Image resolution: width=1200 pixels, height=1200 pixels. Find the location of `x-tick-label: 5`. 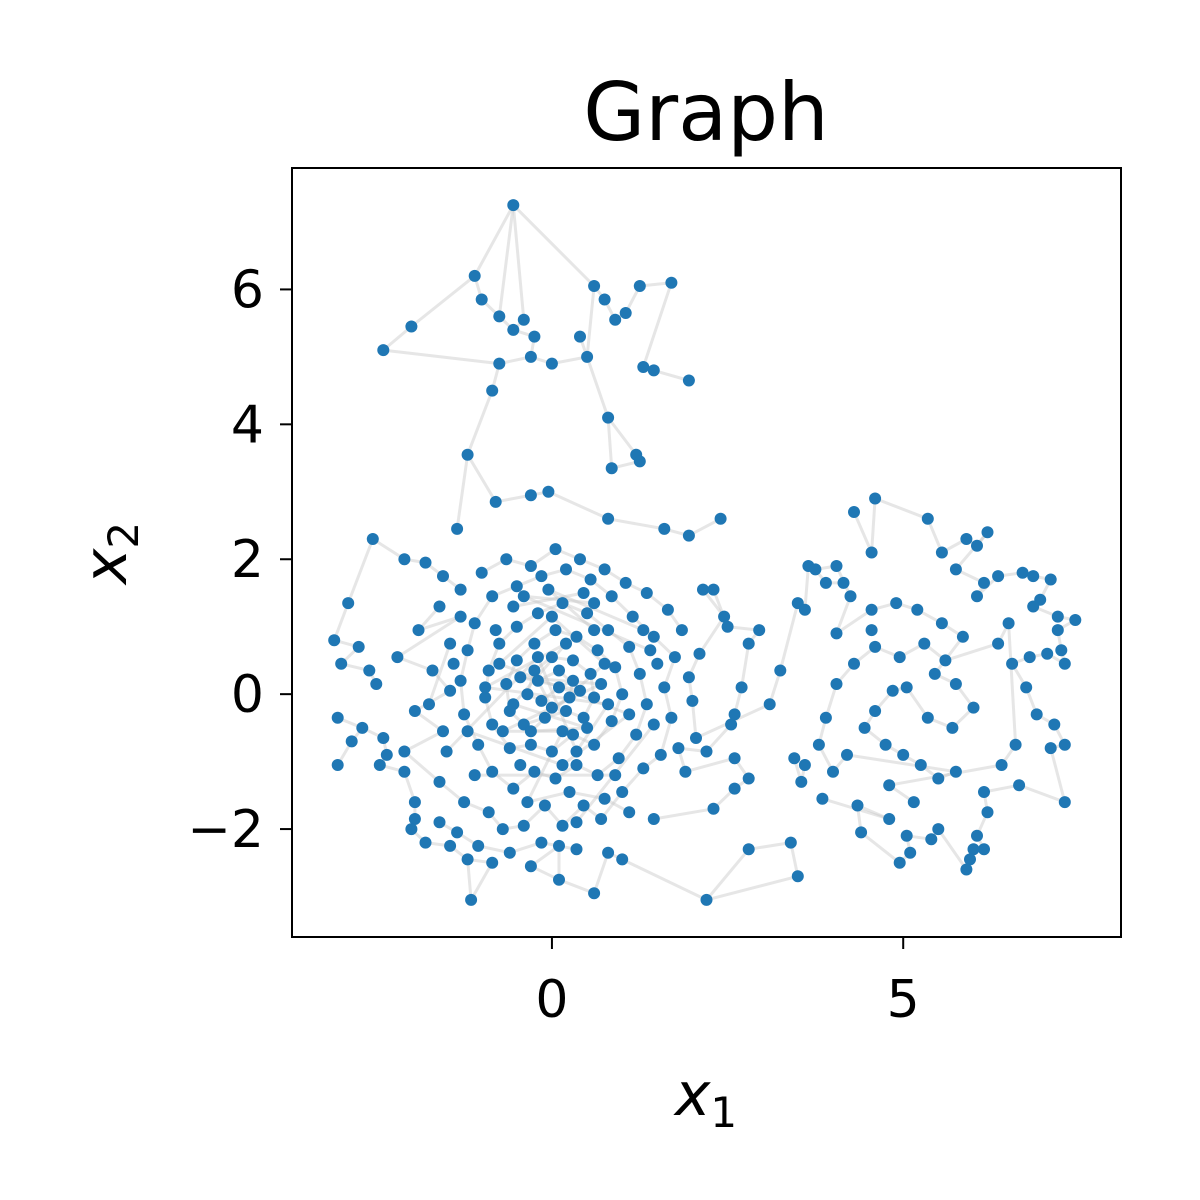

x-tick-label: 5 is located at coordinates (903, 1000).